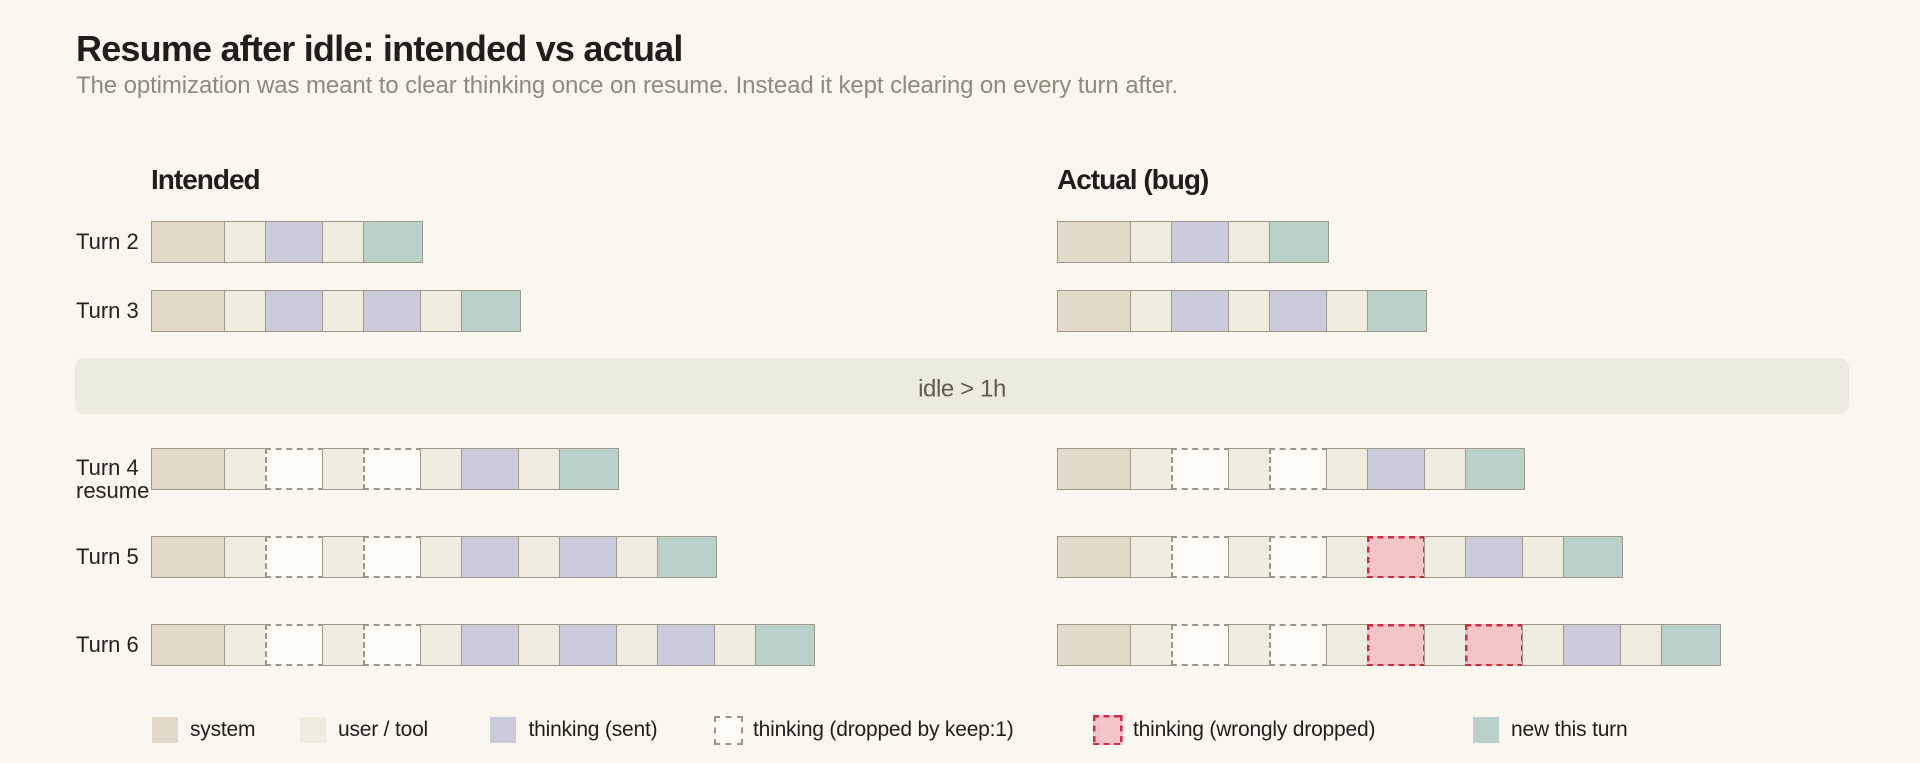  I want to click on row-label-turn-4-resume: Turn 4 resume, so click(113, 478).